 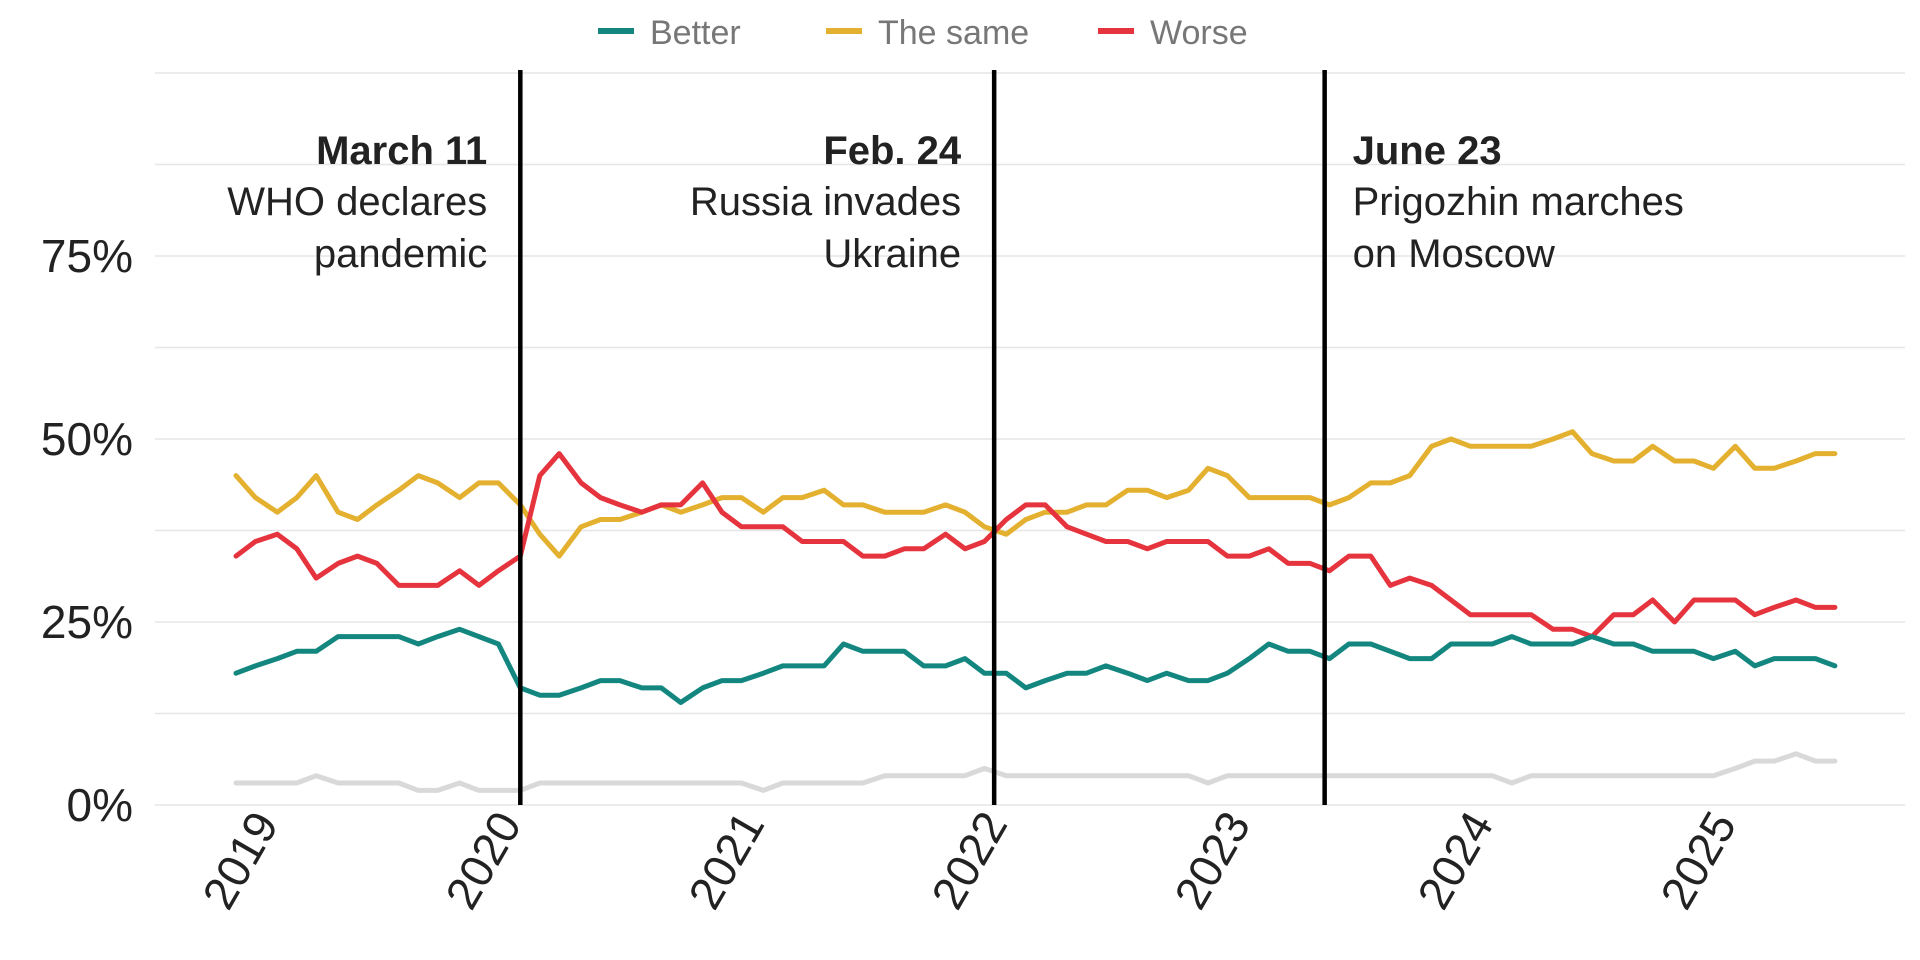 I want to click on event-date: March 11, so click(x=401, y=151).